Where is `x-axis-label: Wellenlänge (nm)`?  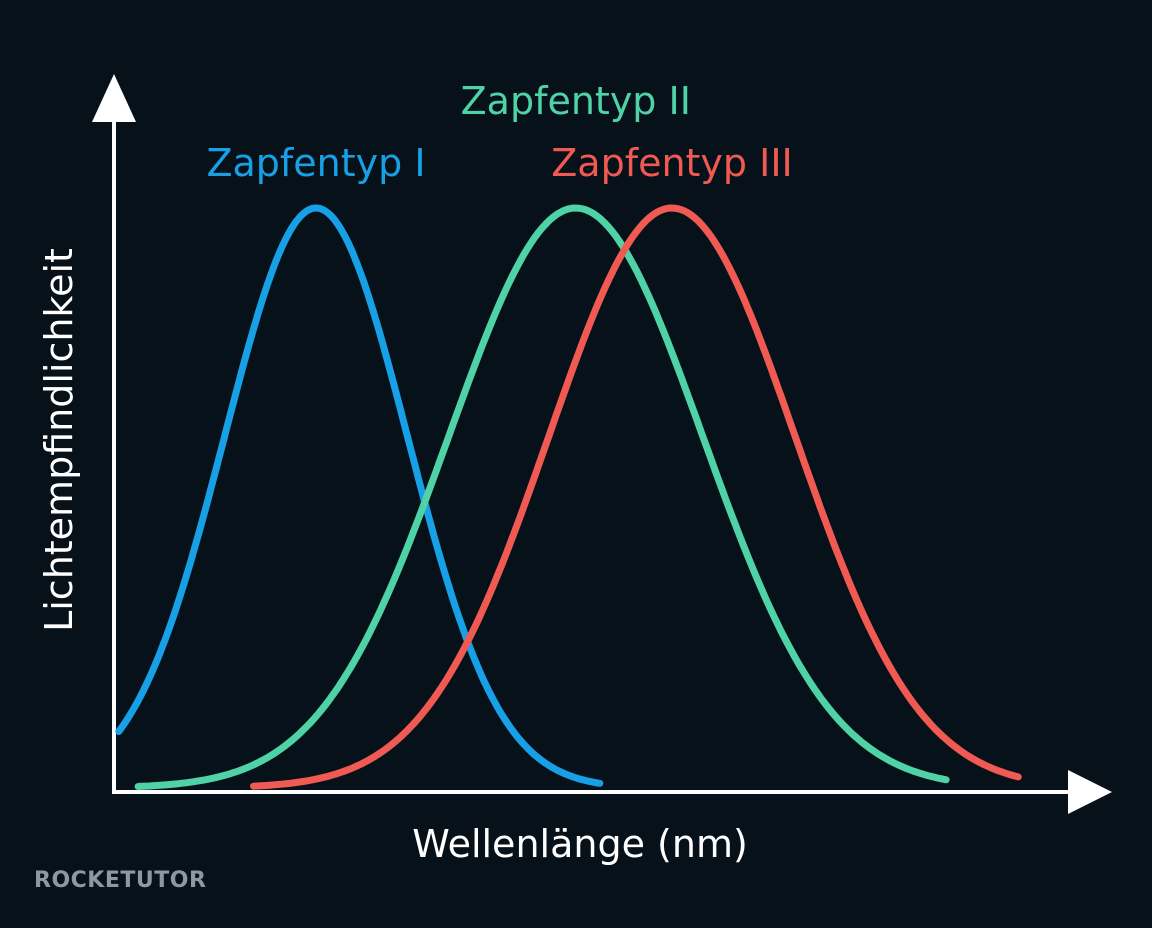
x-axis-label: Wellenlänge (nm) is located at coordinates (580, 844).